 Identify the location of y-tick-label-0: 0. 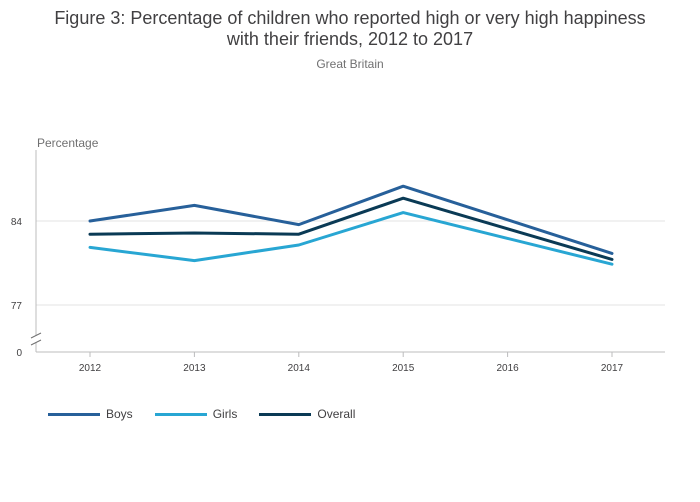
(19, 353).